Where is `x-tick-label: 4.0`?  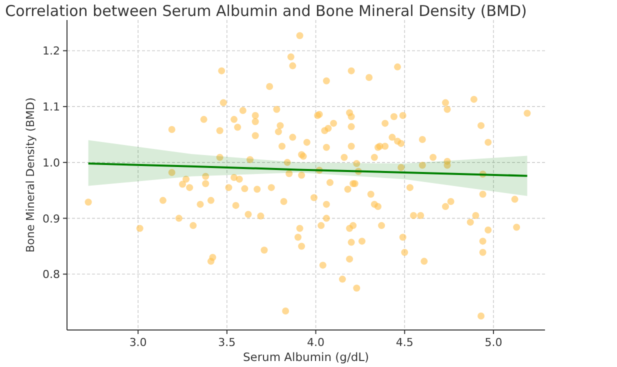 x-tick-label: 4.0 is located at coordinates (316, 342).